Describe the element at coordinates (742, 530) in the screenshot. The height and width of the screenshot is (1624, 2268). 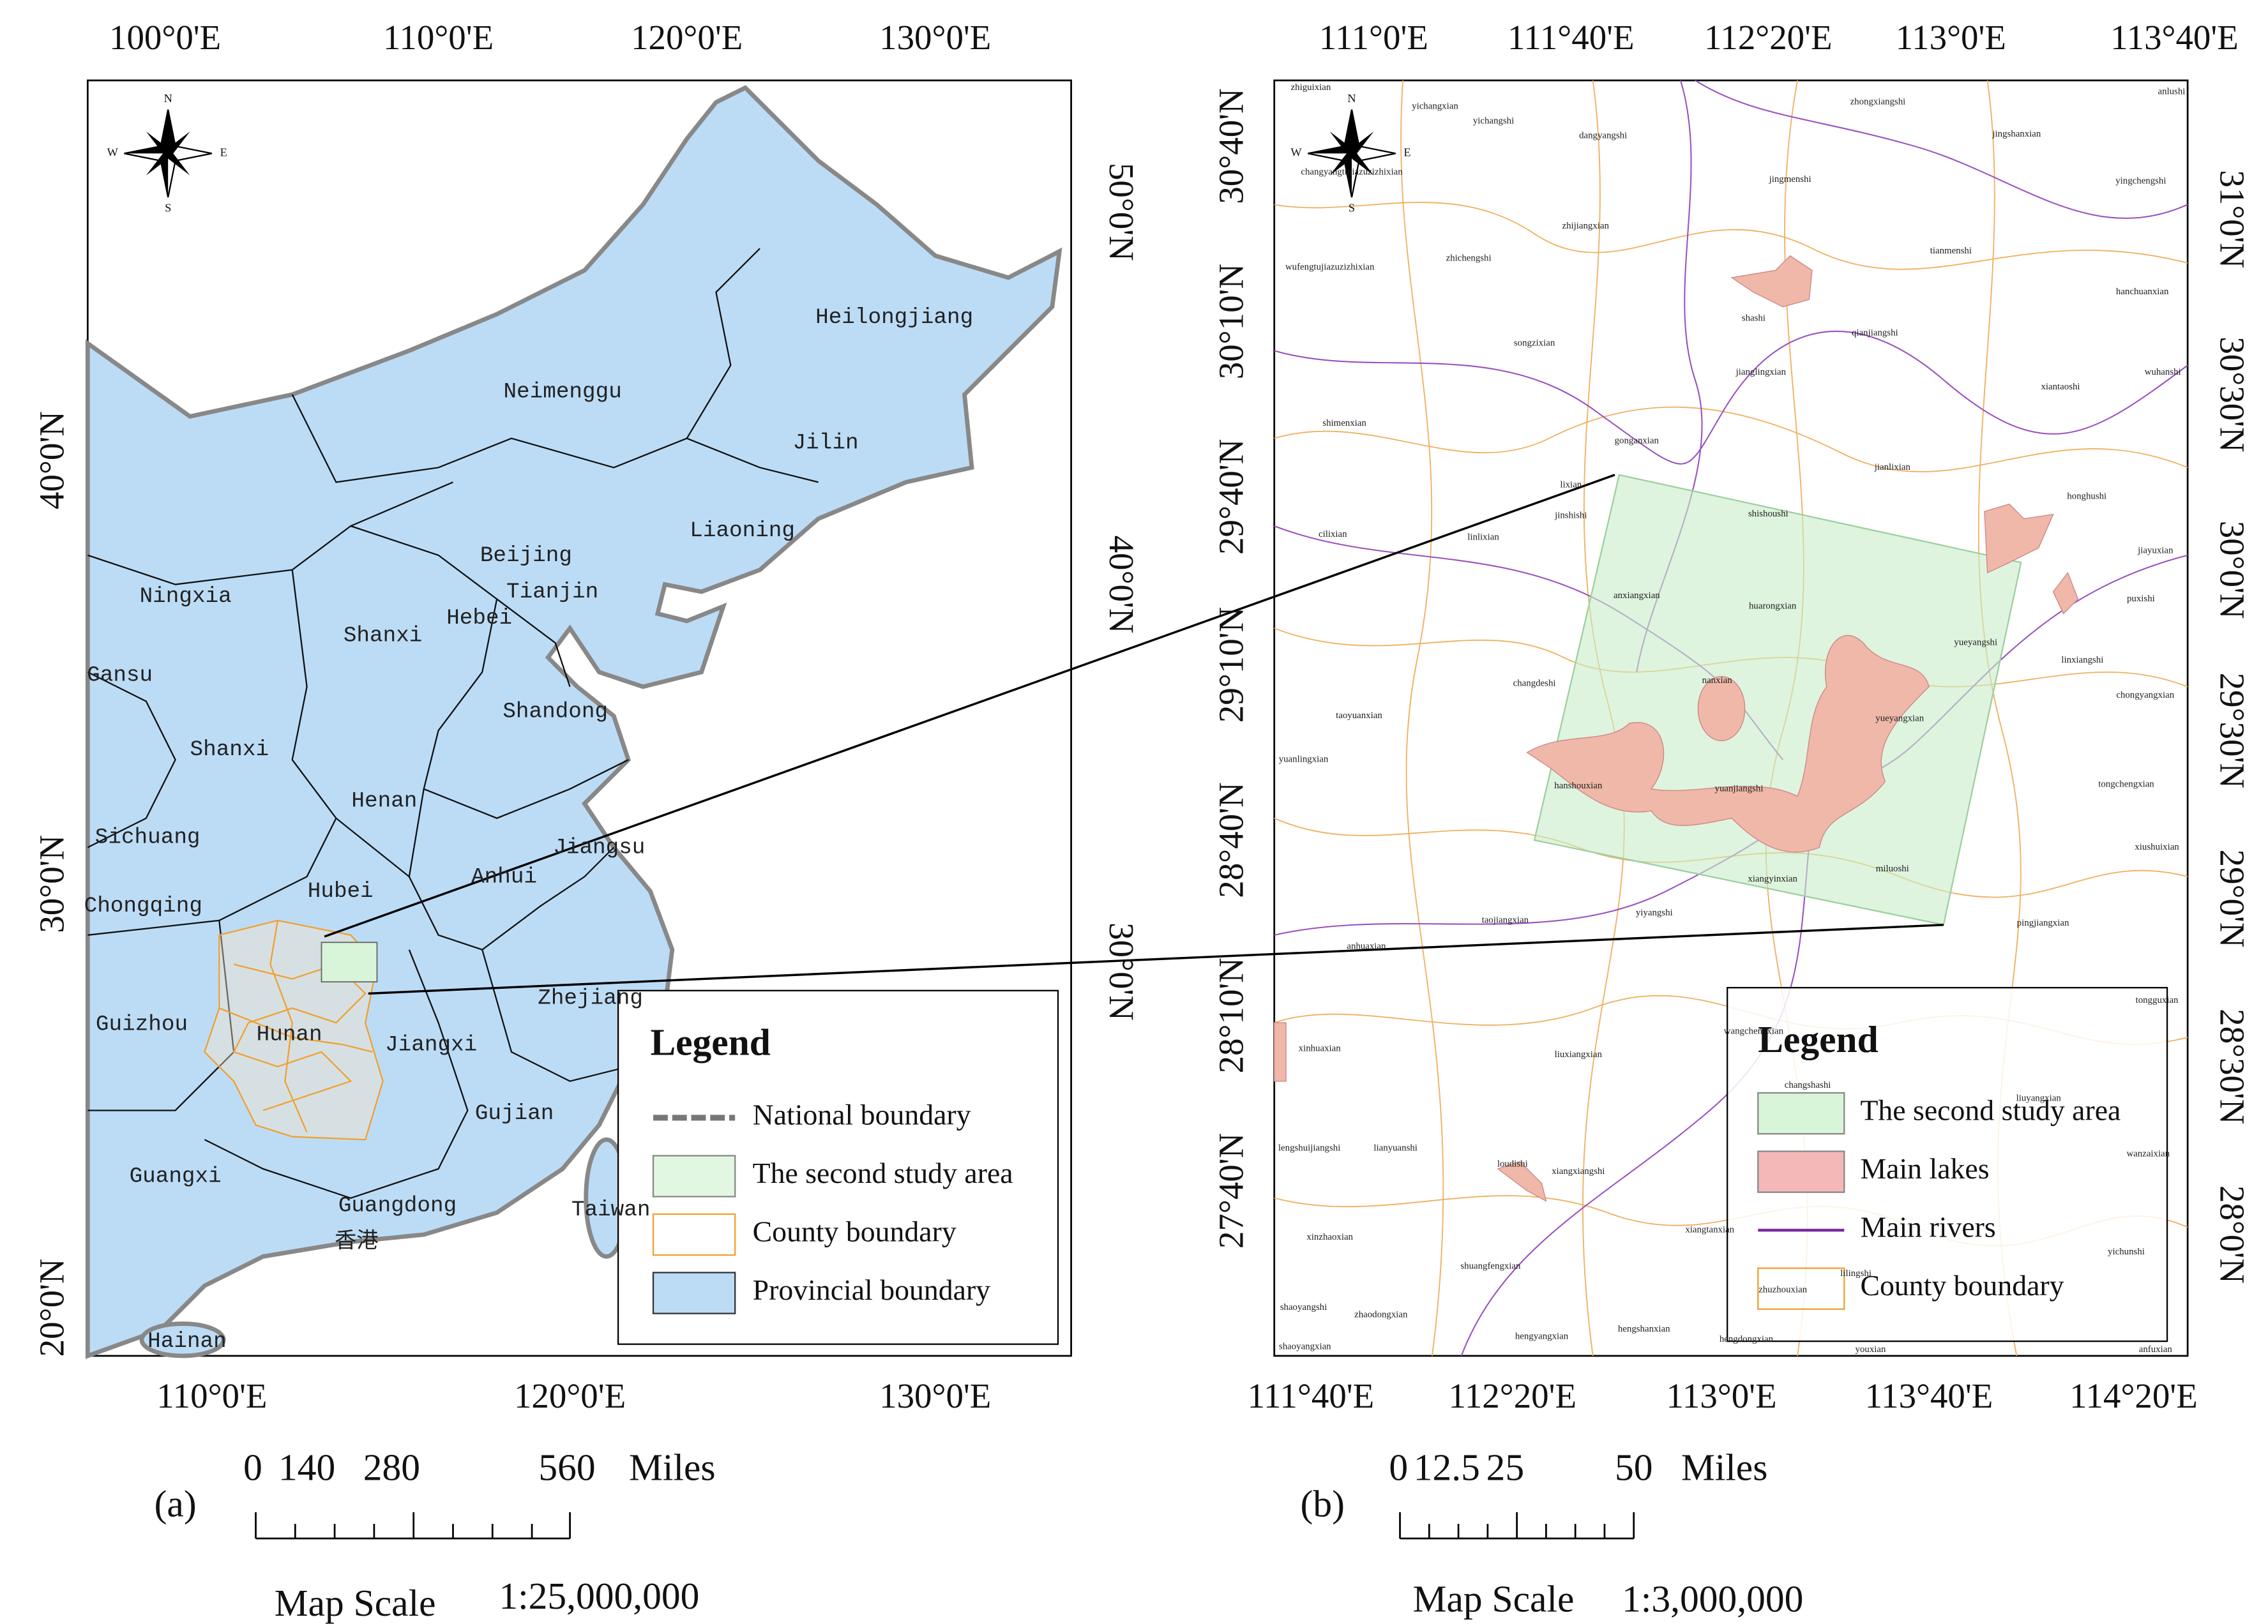
I see `province-label: Liaoning` at that location.